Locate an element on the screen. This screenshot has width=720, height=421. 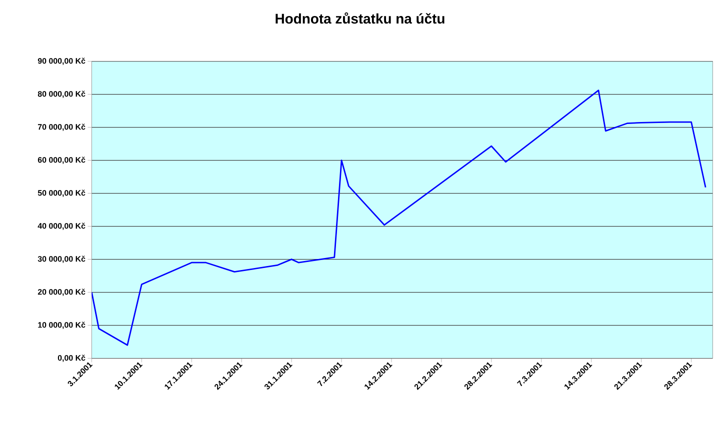
chart-title: Hodnota zůstatku na účtu is located at coordinates (360, 18).